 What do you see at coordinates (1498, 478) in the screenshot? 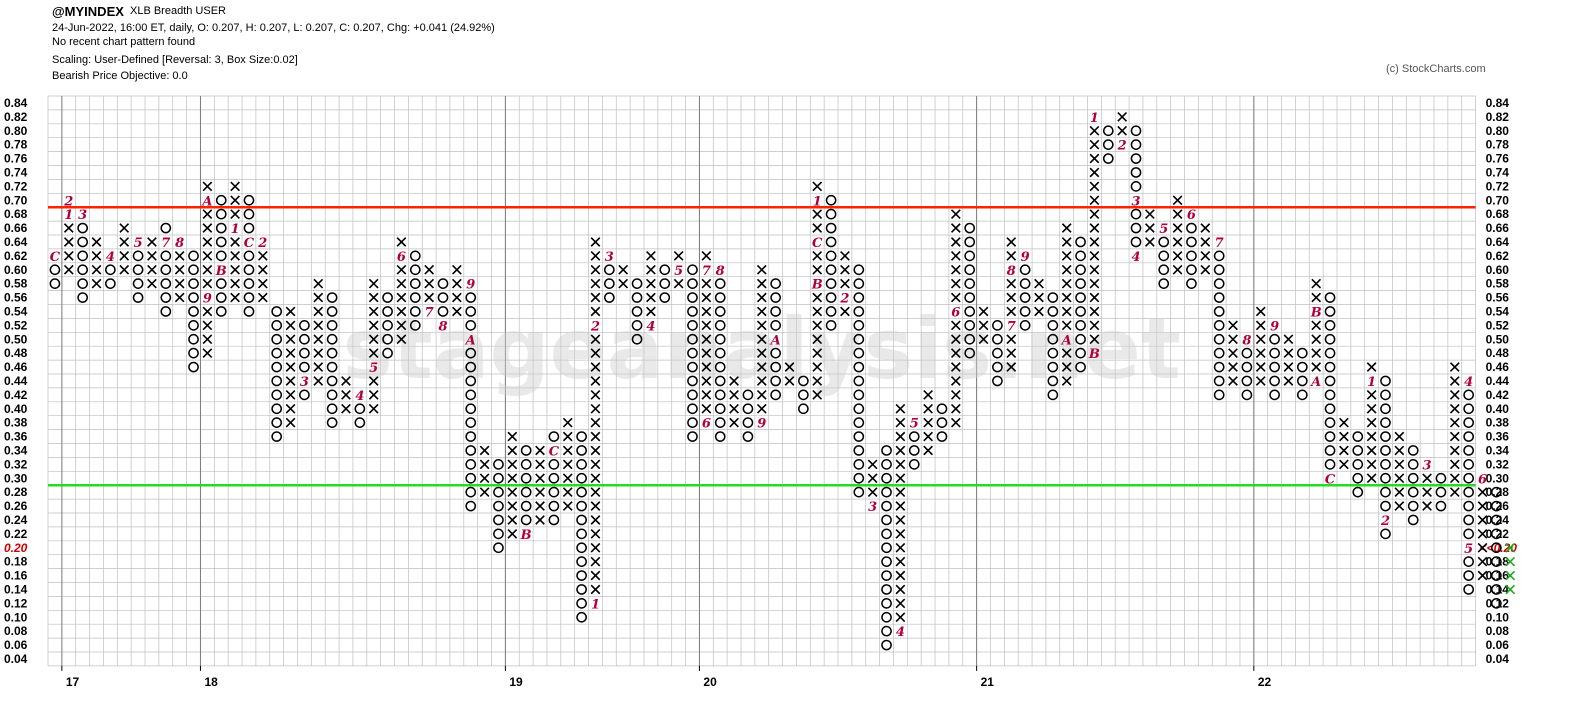
I see `y-tick-label-right: 0.30` at bounding box center [1498, 478].